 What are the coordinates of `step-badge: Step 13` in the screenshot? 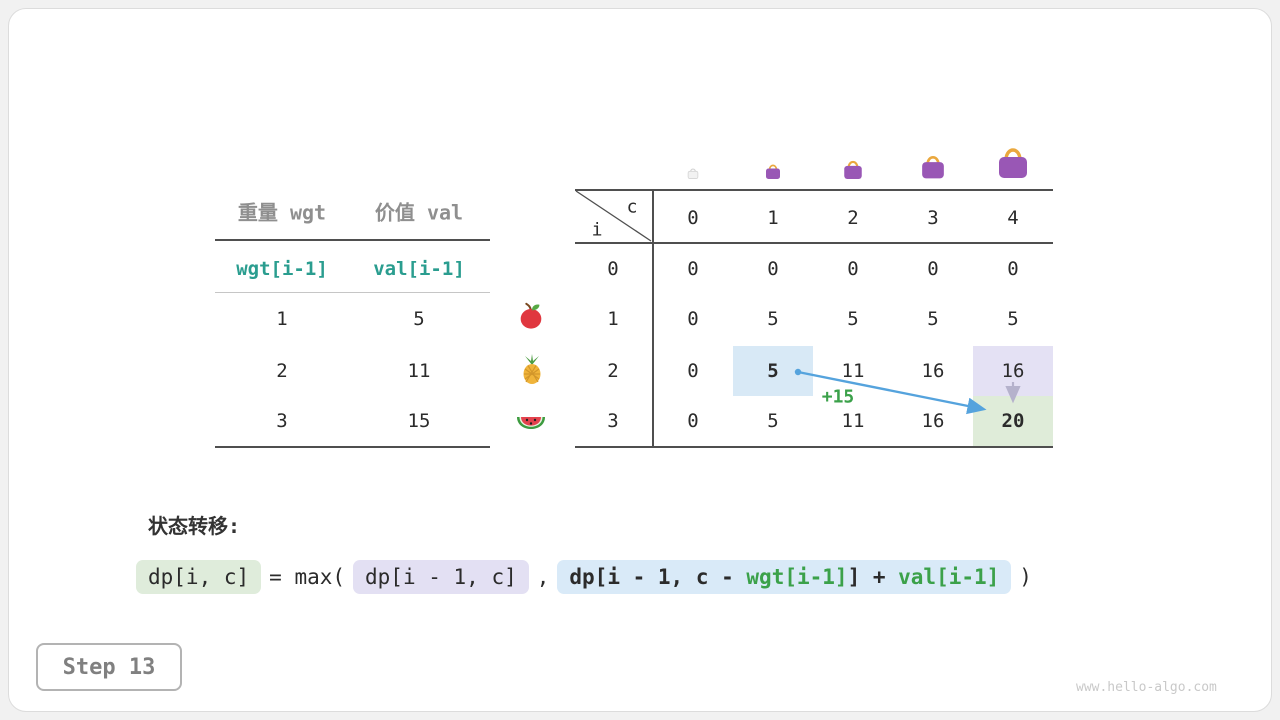 It's located at (109, 667).